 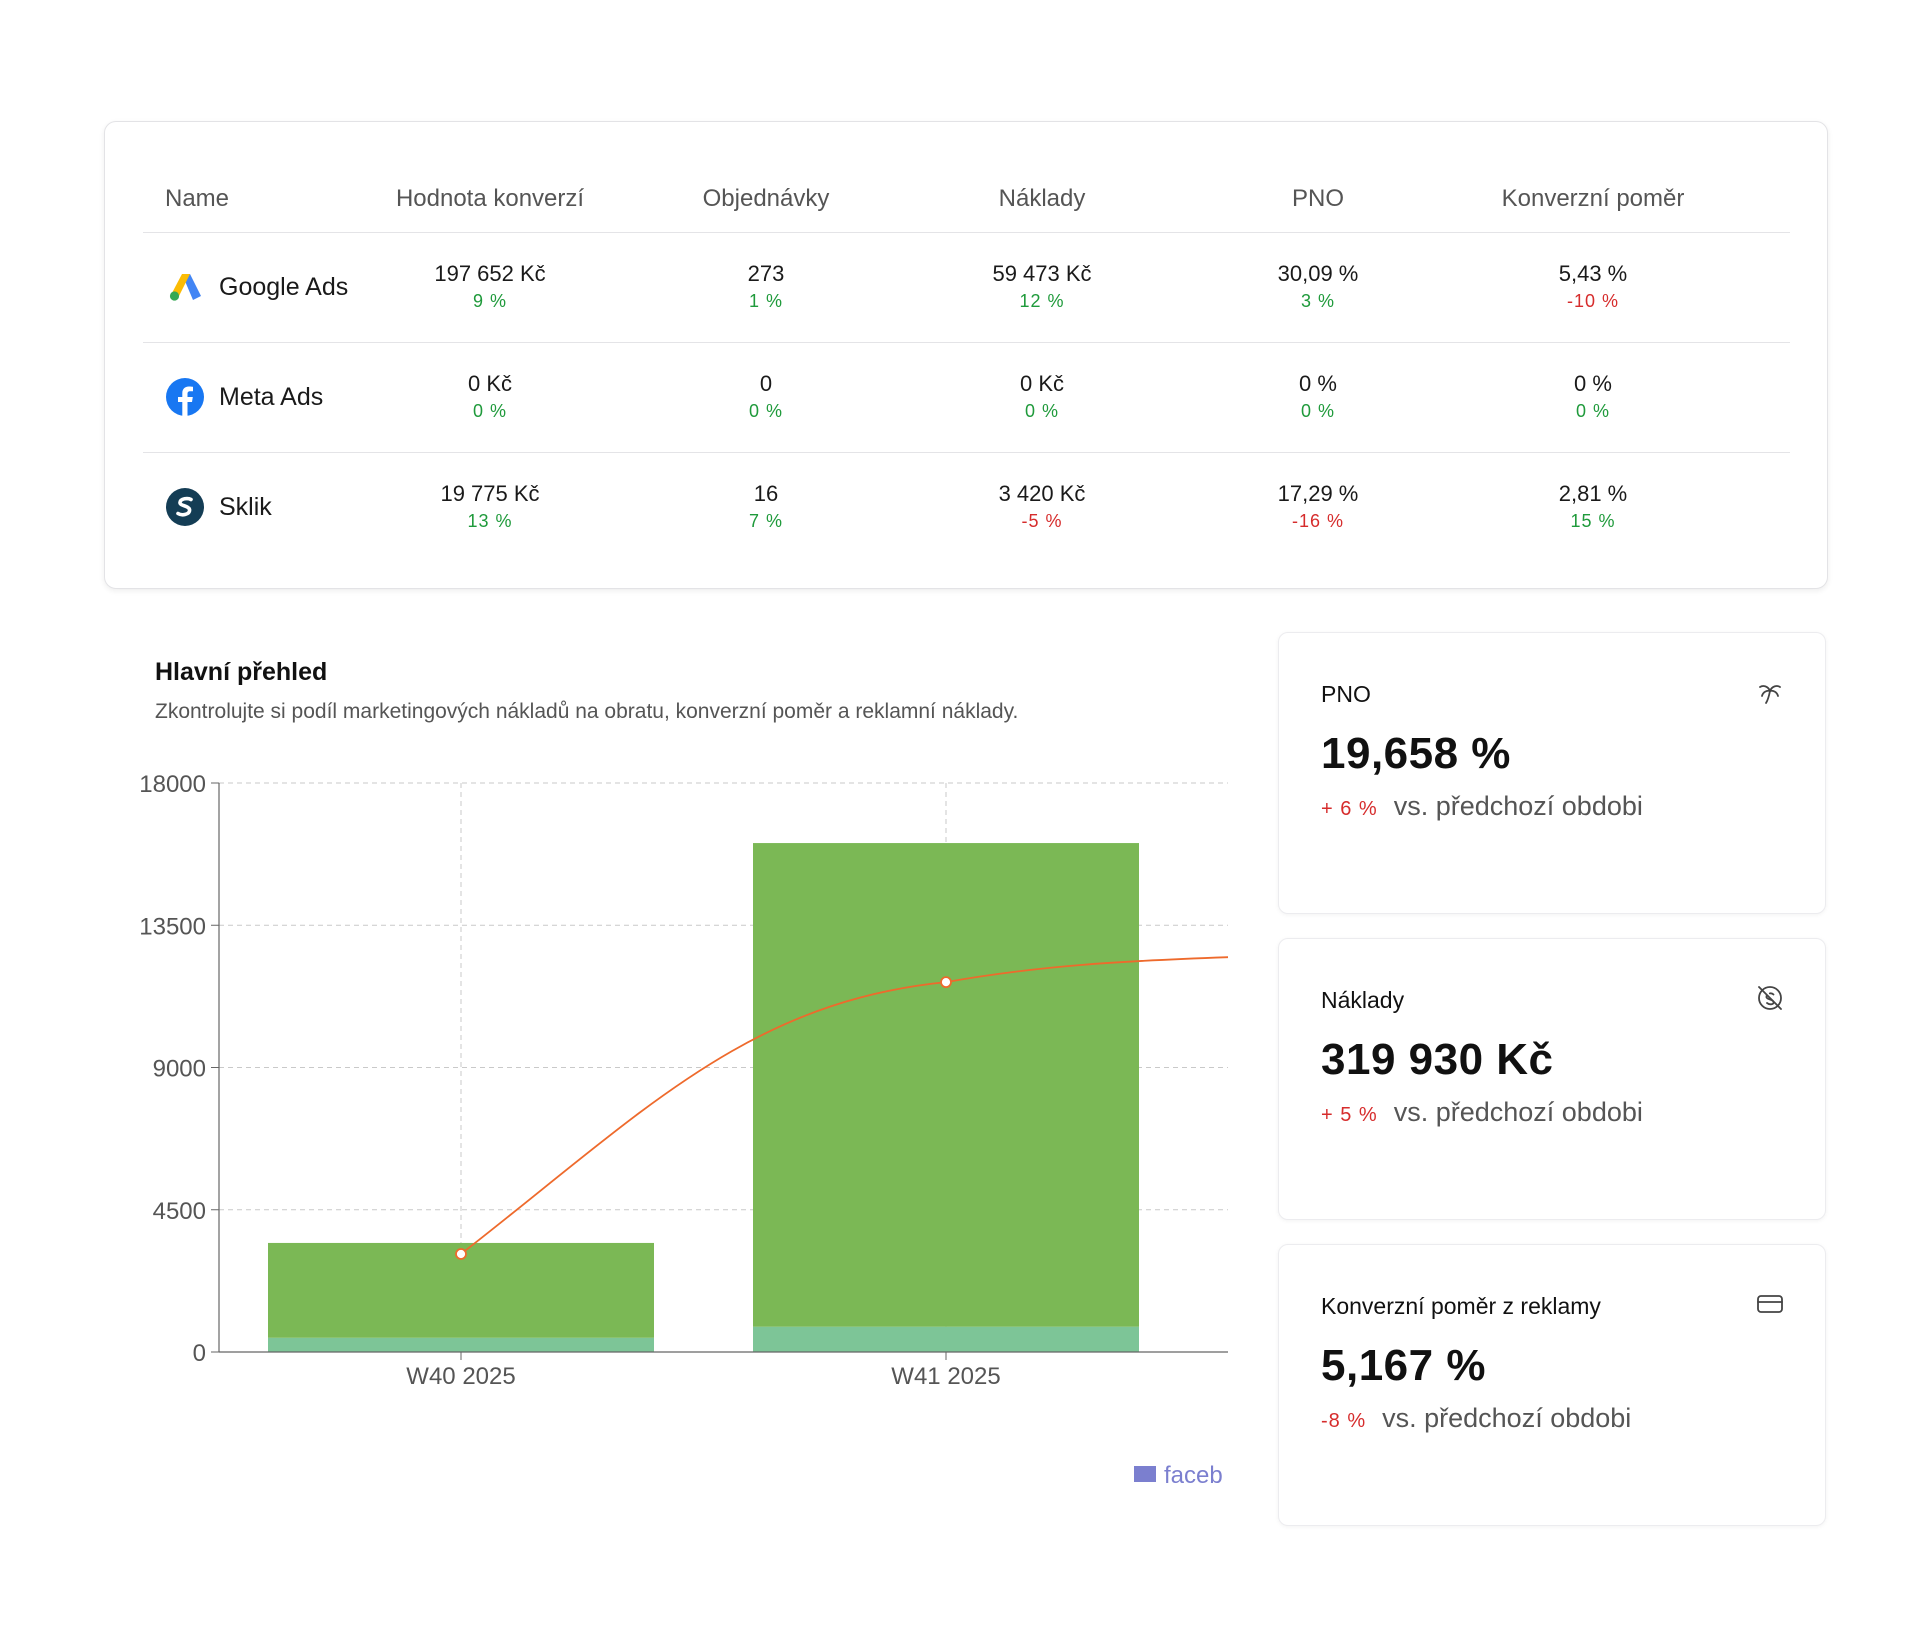 What do you see at coordinates (271, 396) in the screenshot?
I see `channel-name: Meta Ads` at bounding box center [271, 396].